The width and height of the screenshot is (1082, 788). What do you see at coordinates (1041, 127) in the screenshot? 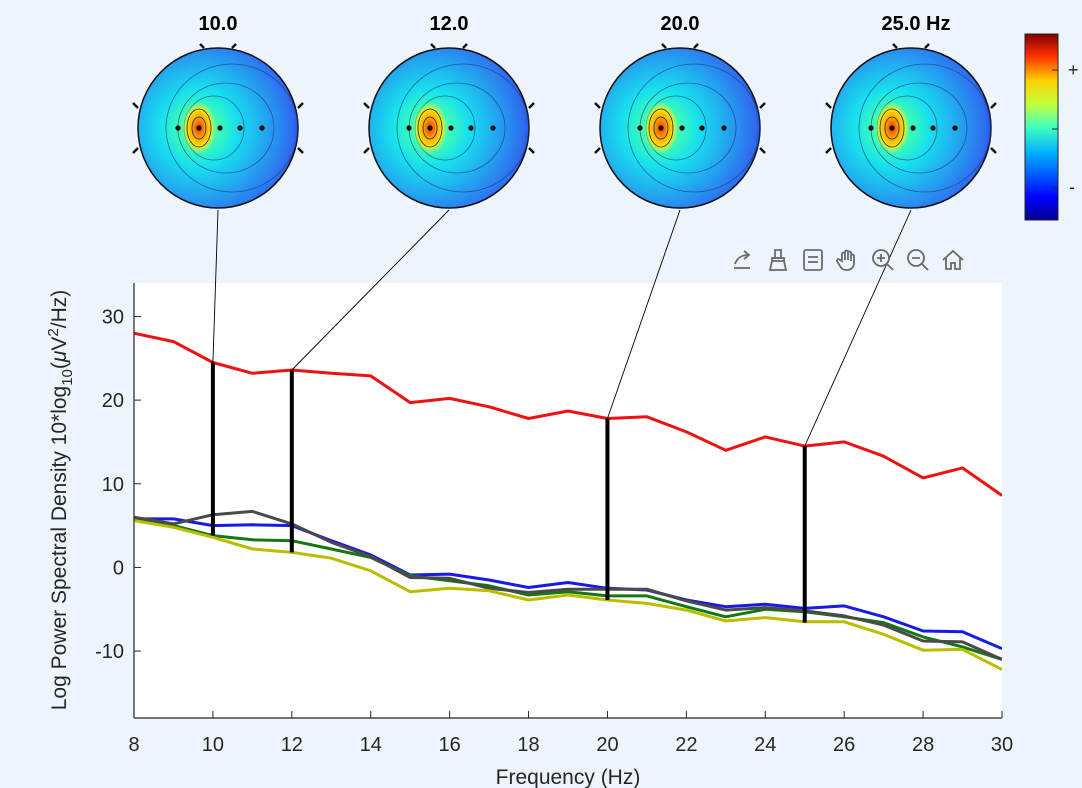
I see `colorbar-gradient` at bounding box center [1041, 127].